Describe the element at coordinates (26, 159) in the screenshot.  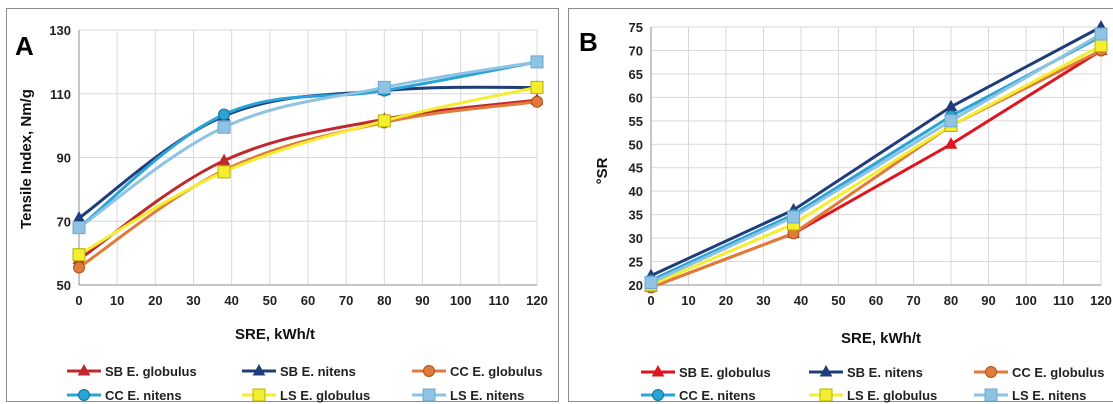
I see `y-axis-title: Tensile Index, Nm/g` at that location.